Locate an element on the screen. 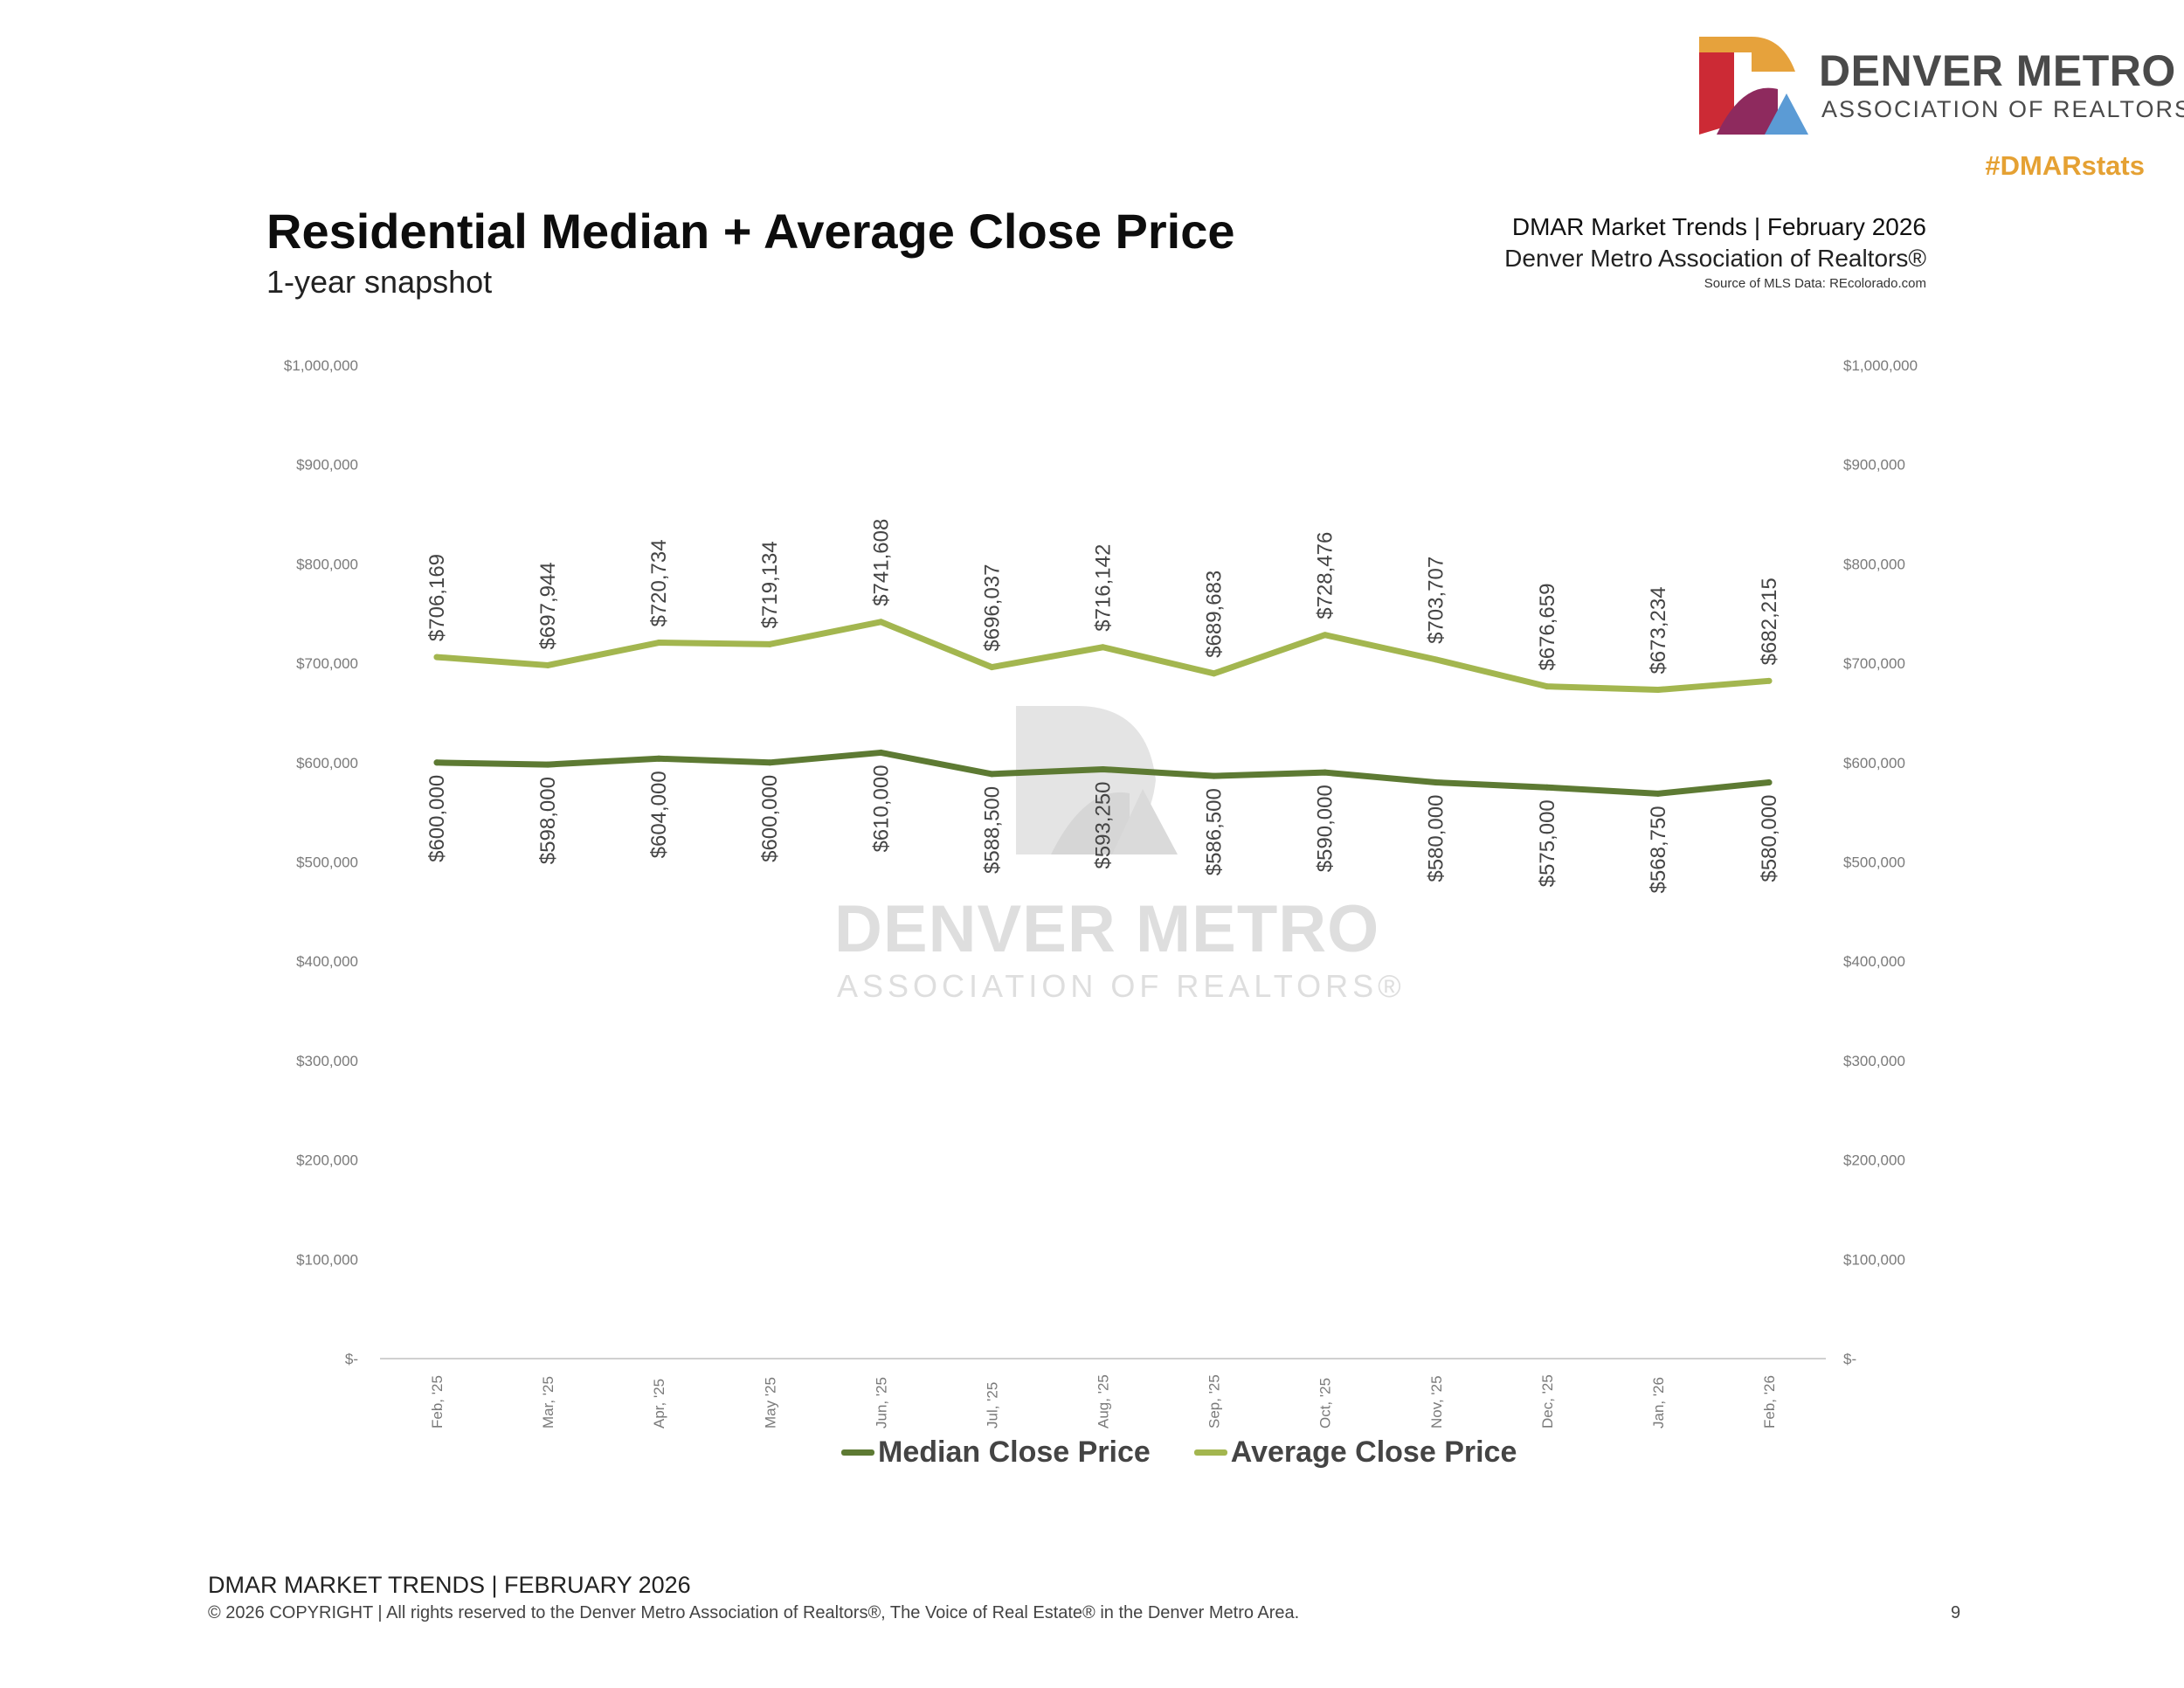 This screenshot has height=1688, width=2184. y-tick-label-left: $200,000 is located at coordinates (327, 1160).